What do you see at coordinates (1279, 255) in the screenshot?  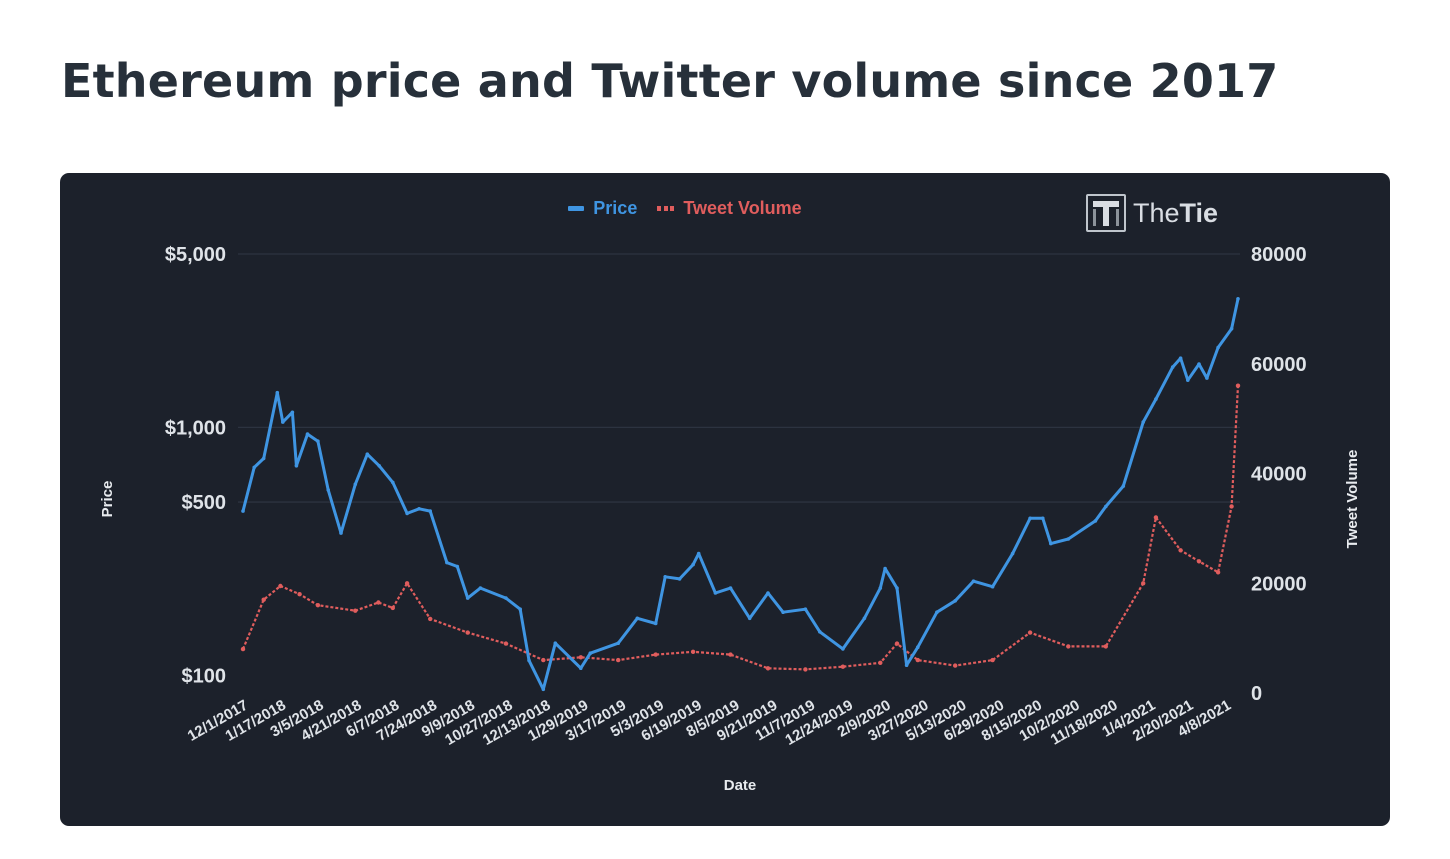 I see `y-right-tick-label: 80000` at bounding box center [1279, 255].